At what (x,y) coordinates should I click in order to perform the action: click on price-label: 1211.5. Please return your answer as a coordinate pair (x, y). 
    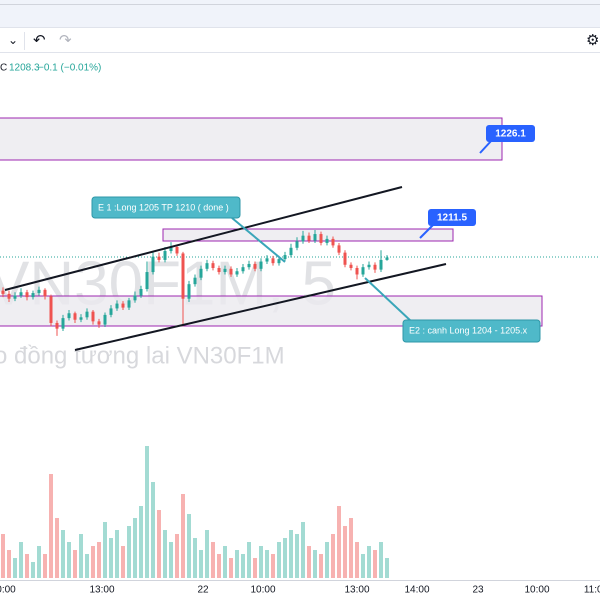
    Looking at the image, I should click on (452, 218).